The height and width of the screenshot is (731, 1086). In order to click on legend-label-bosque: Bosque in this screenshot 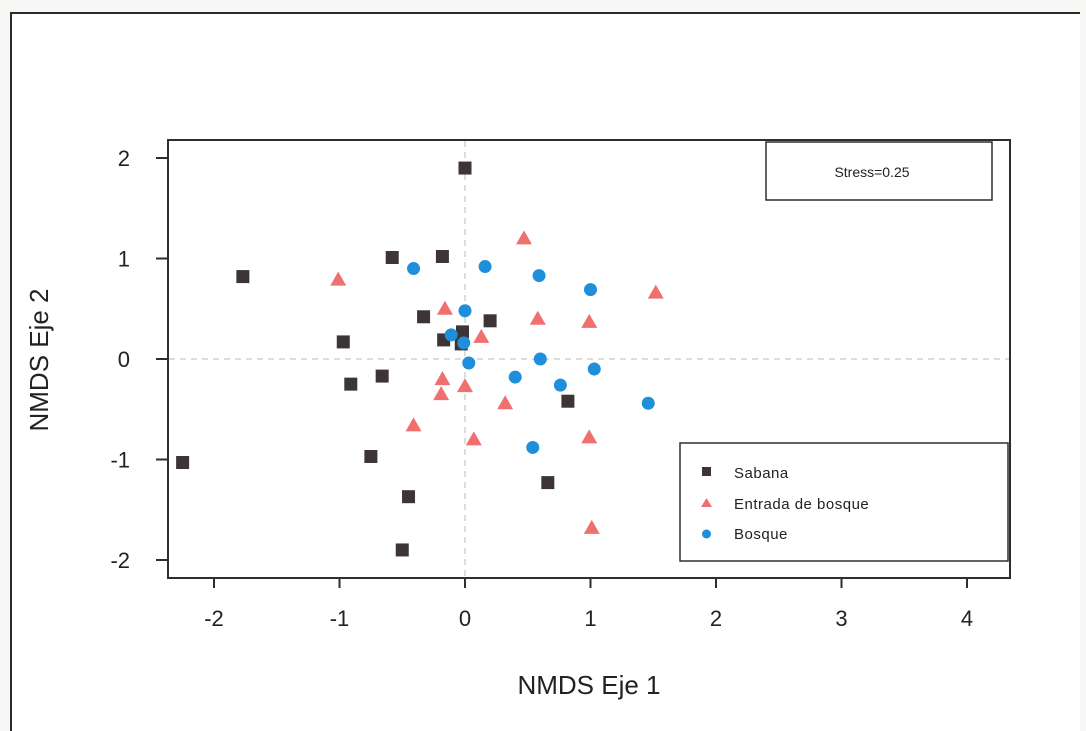, I will do `click(761, 534)`.